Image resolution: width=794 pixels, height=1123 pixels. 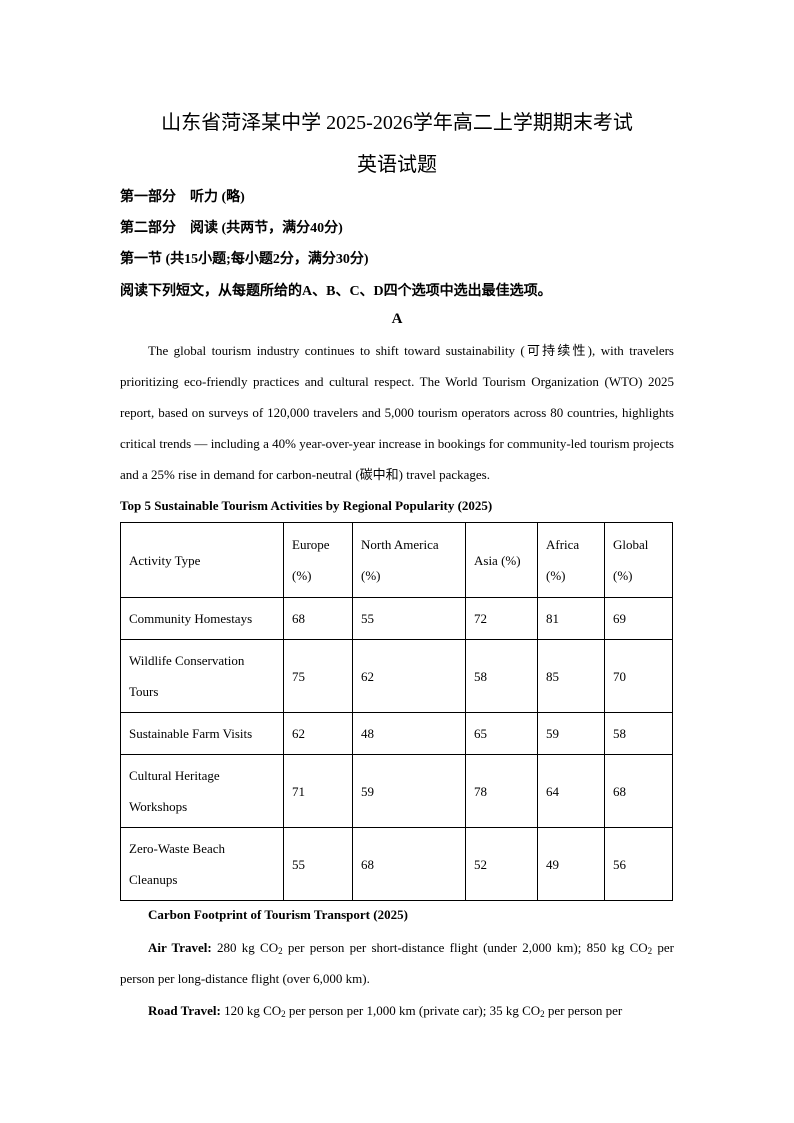 What do you see at coordinates (248, 947) in the screenshot?
I see `air-text: 280 kg CO` at bounding box center [248, 947].